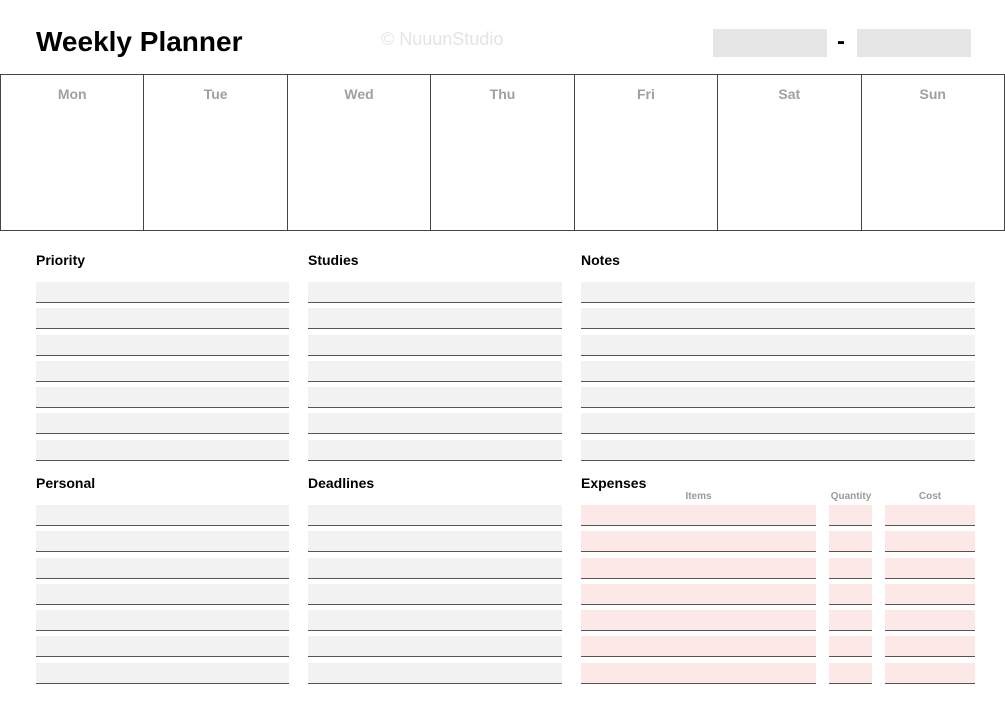  What do you see at coordinates (360, 152) in the screenshot?
I see `day-wed: Wed` at bounding box center [360, 152].